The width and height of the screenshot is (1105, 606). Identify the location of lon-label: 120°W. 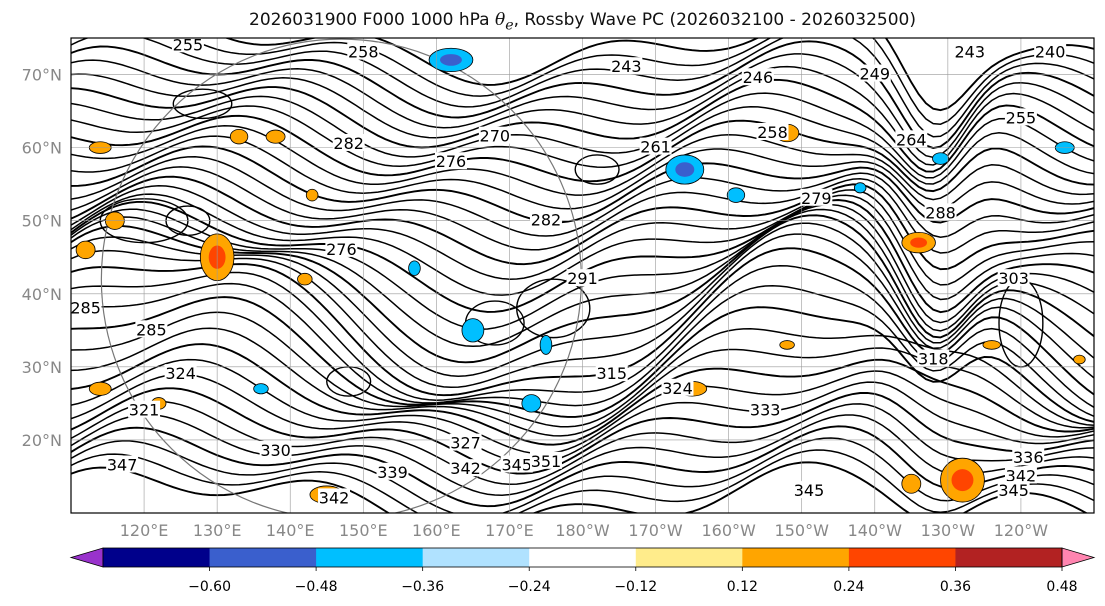
(1021, 530).